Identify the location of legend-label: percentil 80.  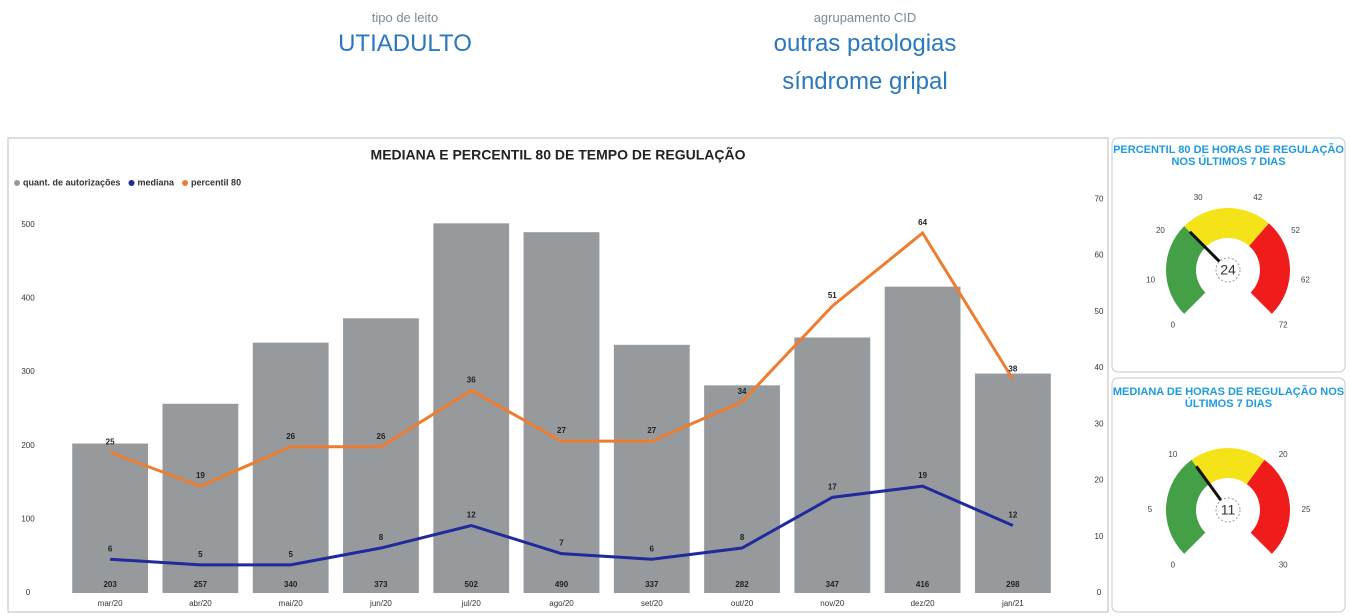
(216, 182).